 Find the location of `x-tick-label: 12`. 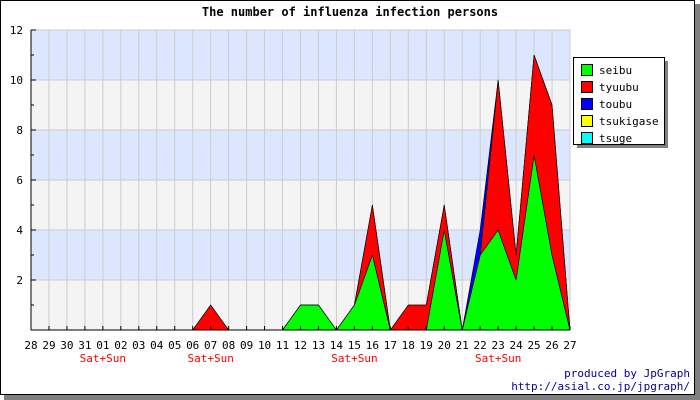

x-tick-label: 12 is located at coordinates (300, 345).